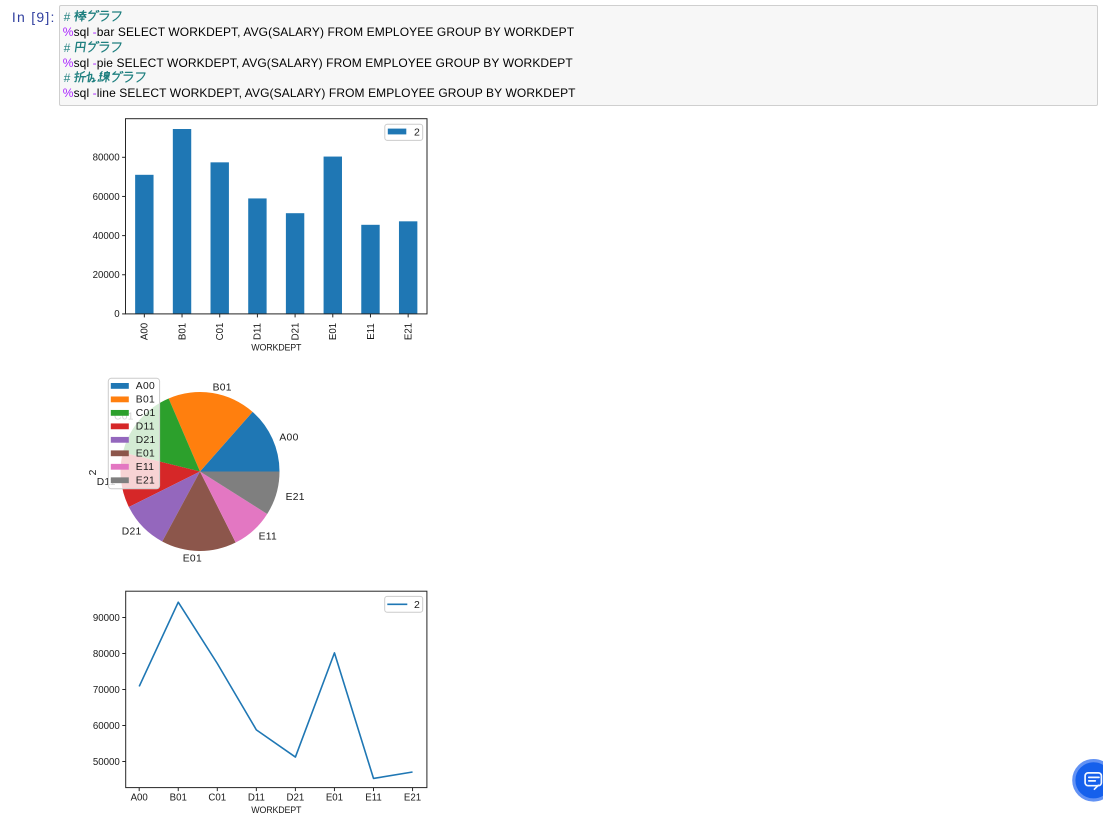 The image size is (1103, 816). Describe the element at coordinates (107, 762) in the screenshot. I see `svg-text: 50000` at that location.